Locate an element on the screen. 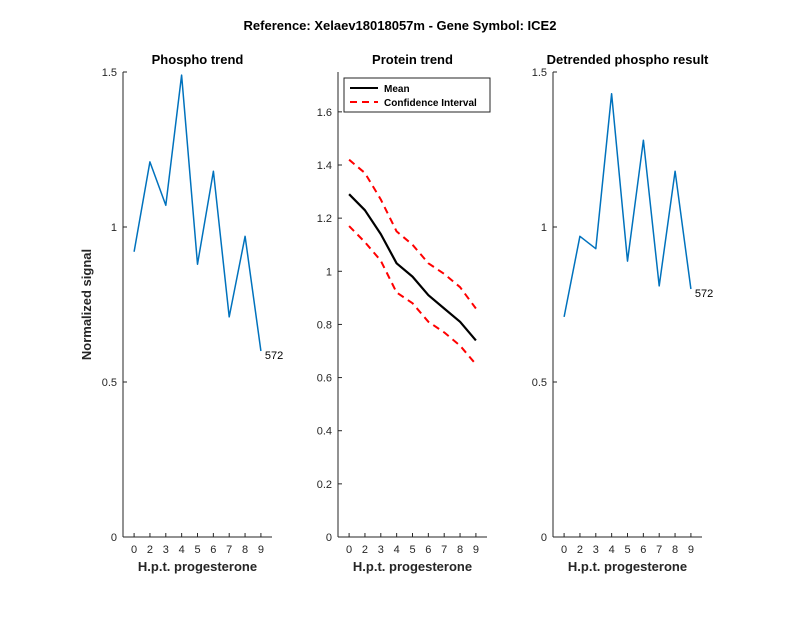 Image resolution: width=800 pixels, height=618 pixels. panel-title: Detrended phospho result is located at coordinates (628, 59).